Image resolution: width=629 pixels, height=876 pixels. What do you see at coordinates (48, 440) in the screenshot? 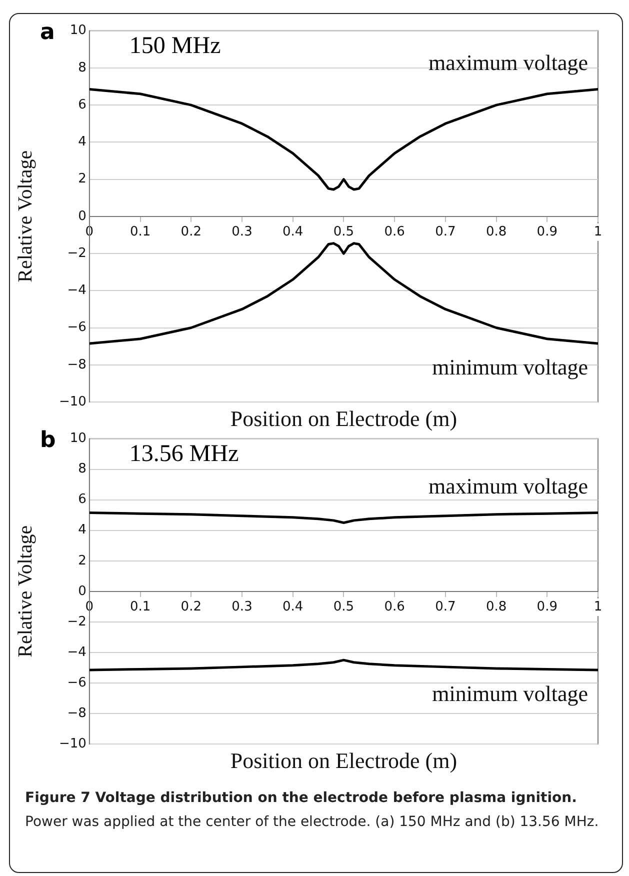
I see `text: b` at bounding box center [48, 440].